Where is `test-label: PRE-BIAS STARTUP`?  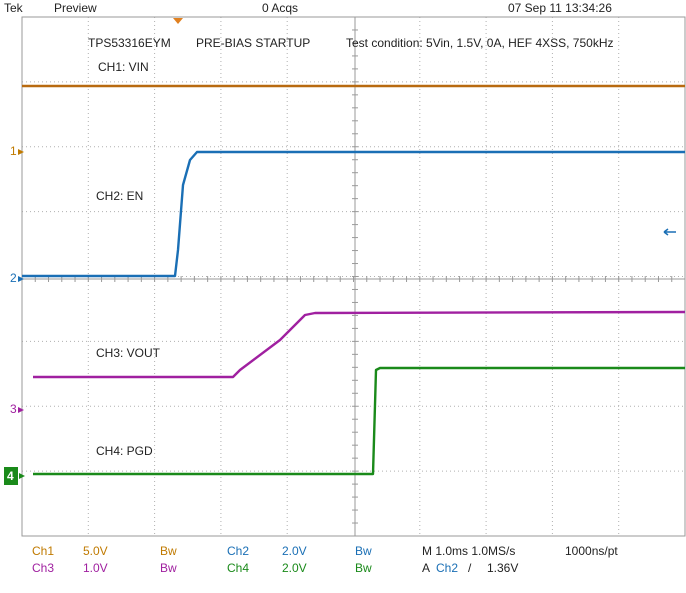
test-label: PRE-BIAS STARTUP is located at coordinates (253, 43).